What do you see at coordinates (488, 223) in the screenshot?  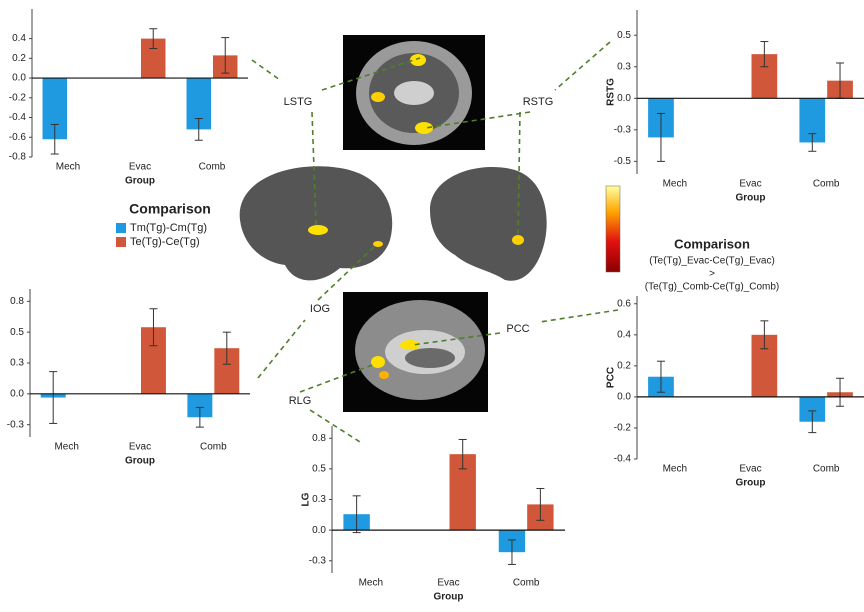 I see `right-brain-surface` at bounding box center [488, 223].